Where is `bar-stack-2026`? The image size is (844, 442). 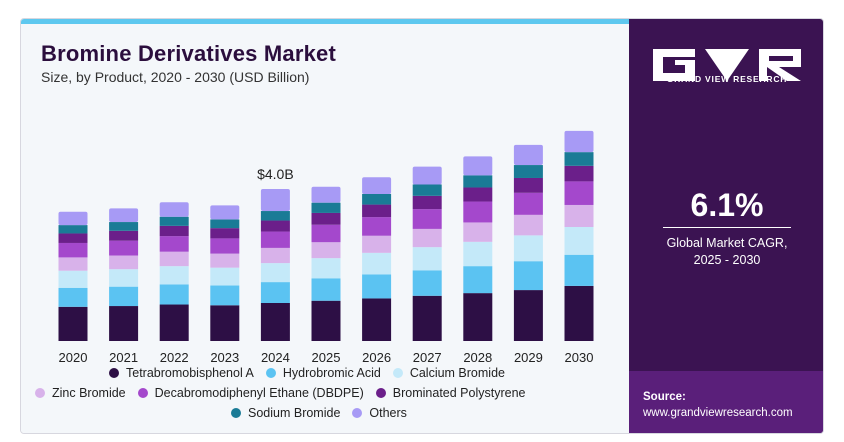 bar-stack-2026 is located at coordinates (377, 259).